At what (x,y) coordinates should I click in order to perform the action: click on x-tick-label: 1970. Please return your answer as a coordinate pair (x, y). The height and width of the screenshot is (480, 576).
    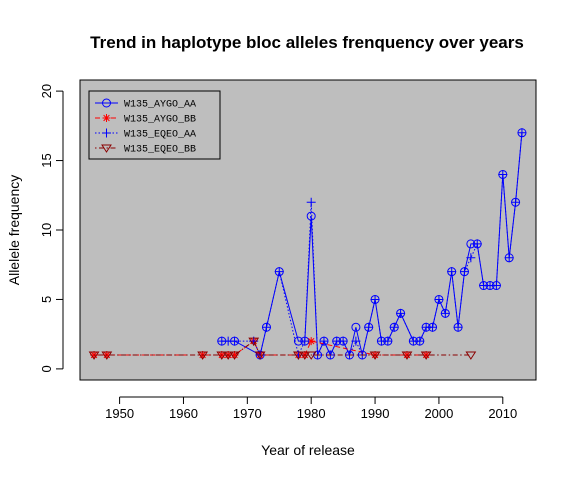
    Looking at the image, I should click on (247, 413).